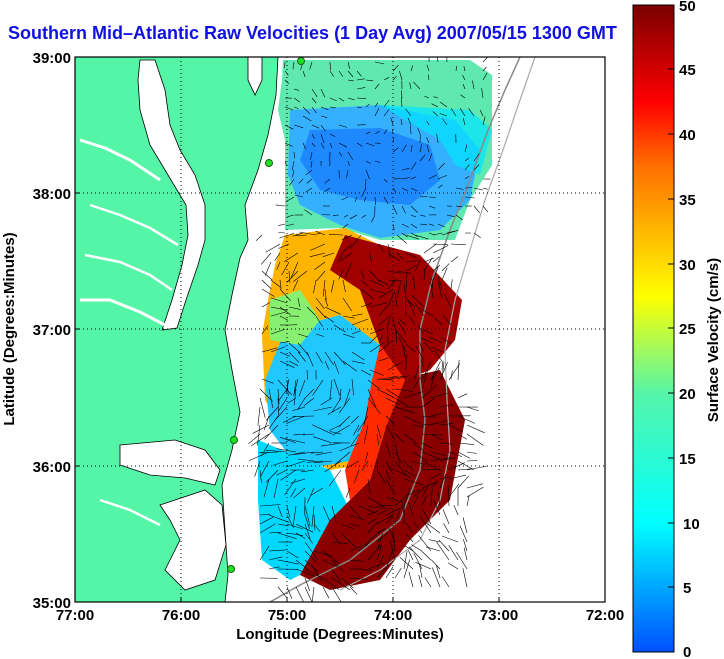  Describe the element at coordinates (653, 328) in the screenshot. I see `colorbar` at that location.